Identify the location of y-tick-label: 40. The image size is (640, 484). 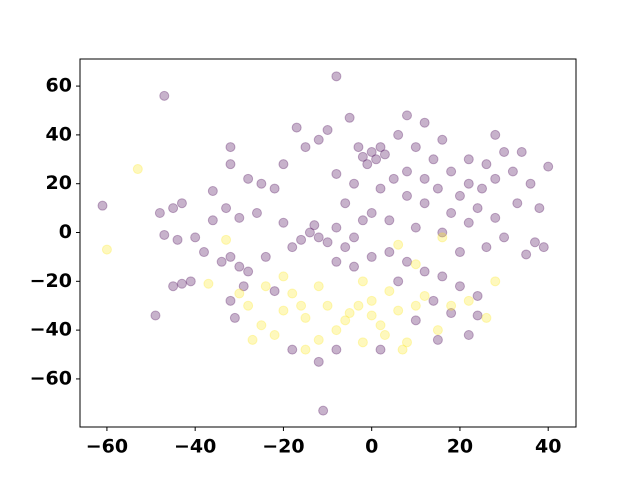
(59, 134).